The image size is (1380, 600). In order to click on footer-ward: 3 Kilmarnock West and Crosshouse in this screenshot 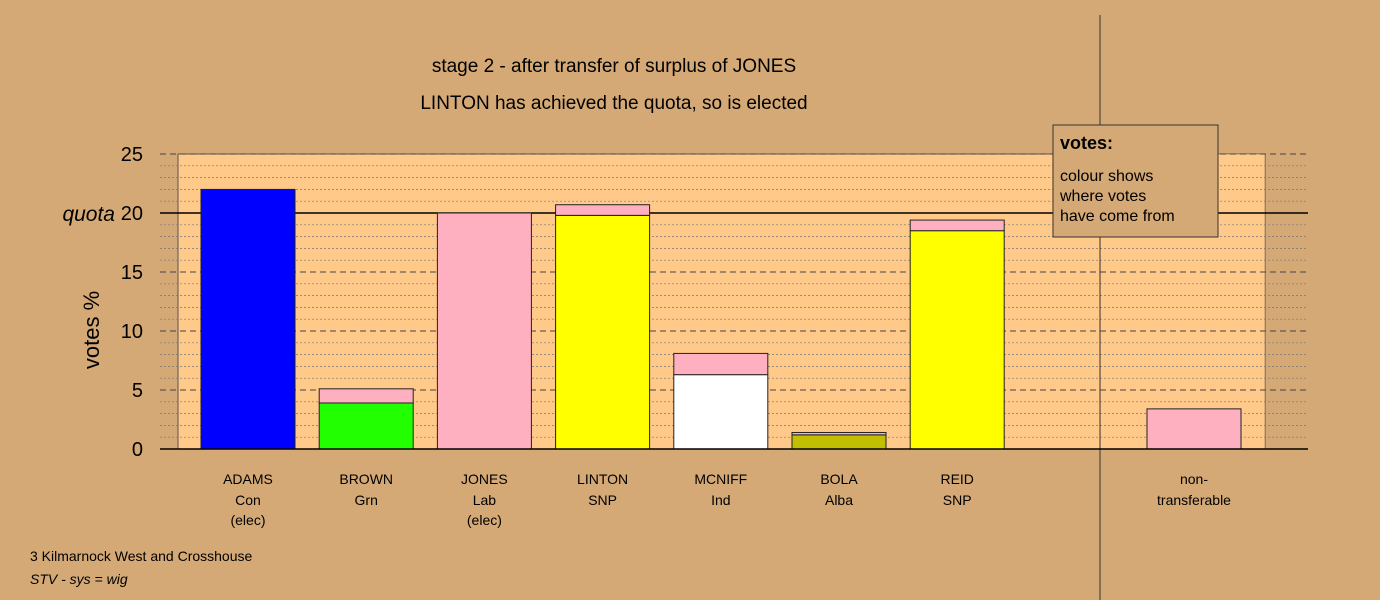, I will do `click(141, 556)`.